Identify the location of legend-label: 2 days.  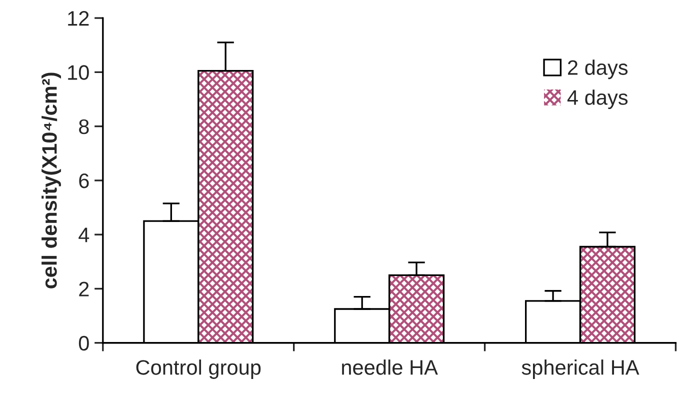
(598, 70).